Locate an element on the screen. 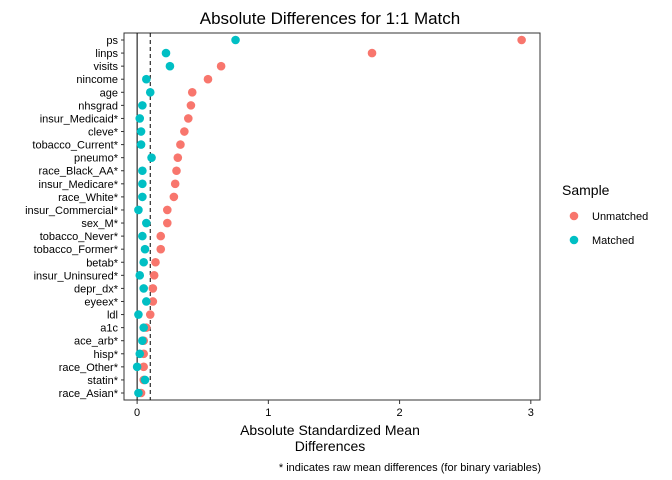 The image size is (672, 480). y-tick-label: ps is located at coordinates (112, 41).